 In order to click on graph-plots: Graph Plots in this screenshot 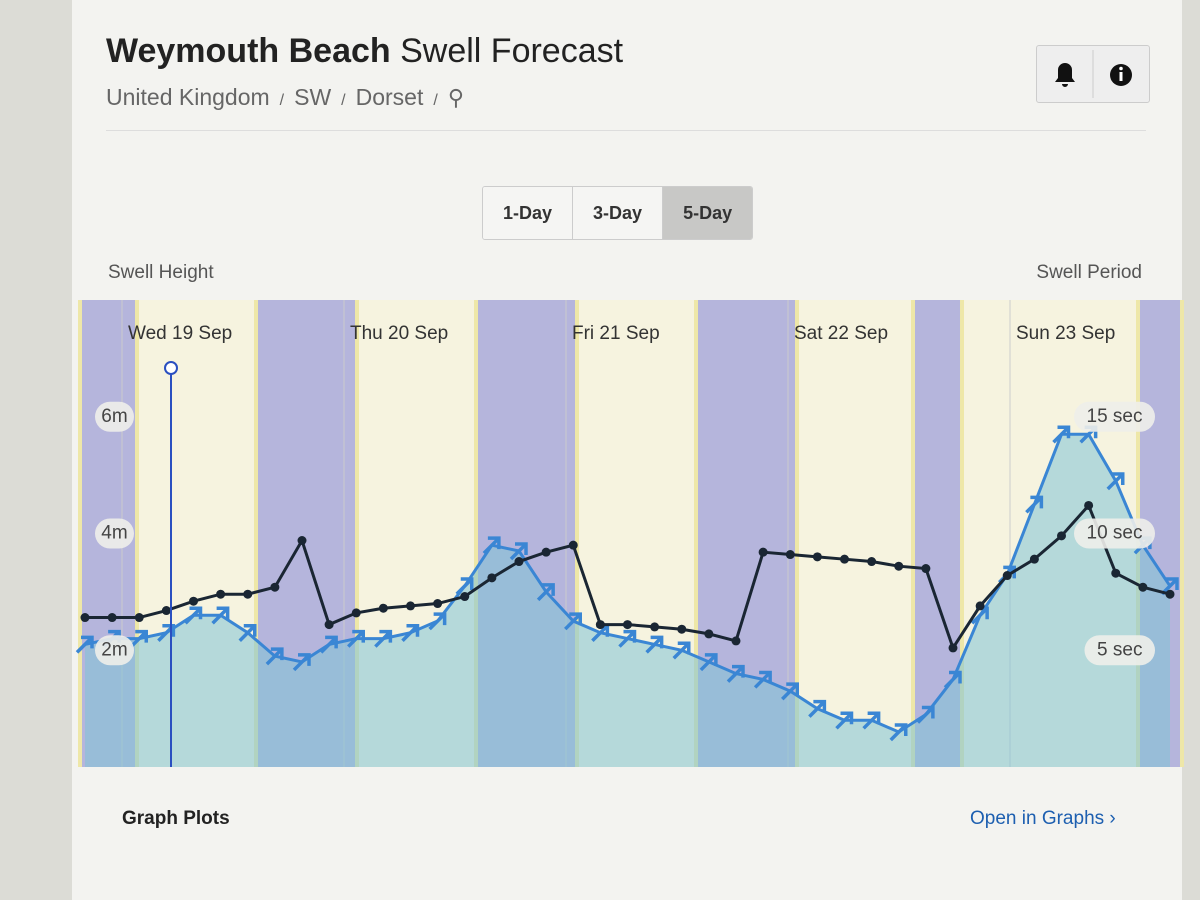, I will do `click(176, 818)`.